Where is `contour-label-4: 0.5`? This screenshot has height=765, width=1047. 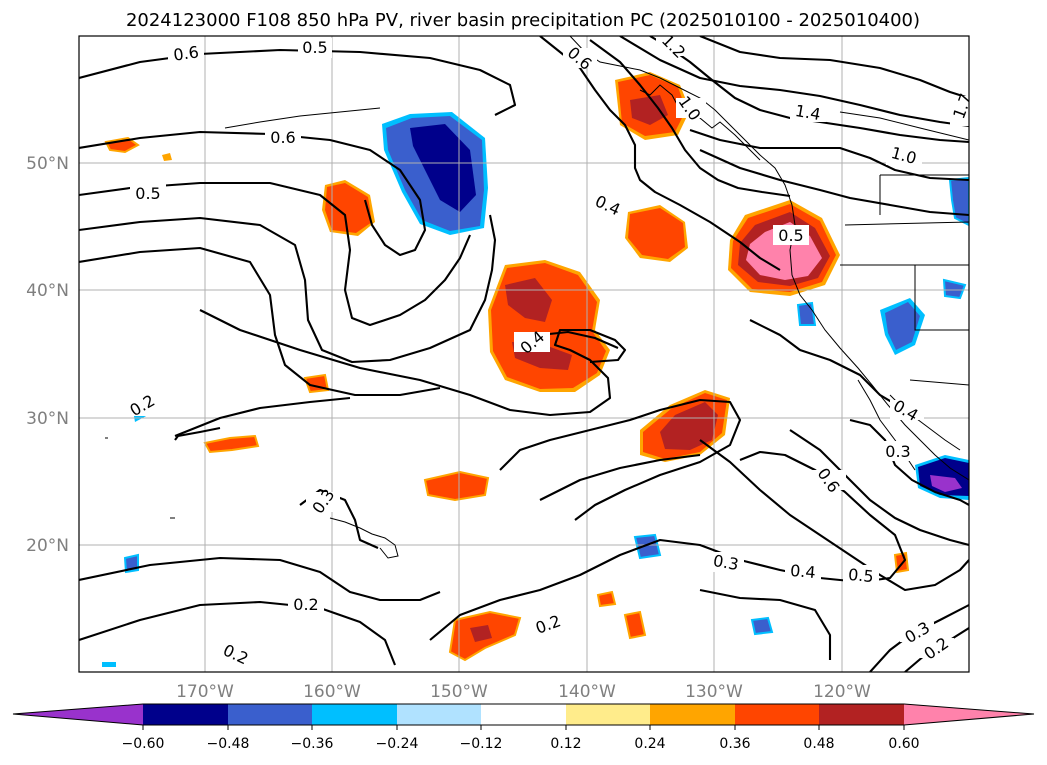
contour-label-4: 0.5 is located at coordinates (148, 194).